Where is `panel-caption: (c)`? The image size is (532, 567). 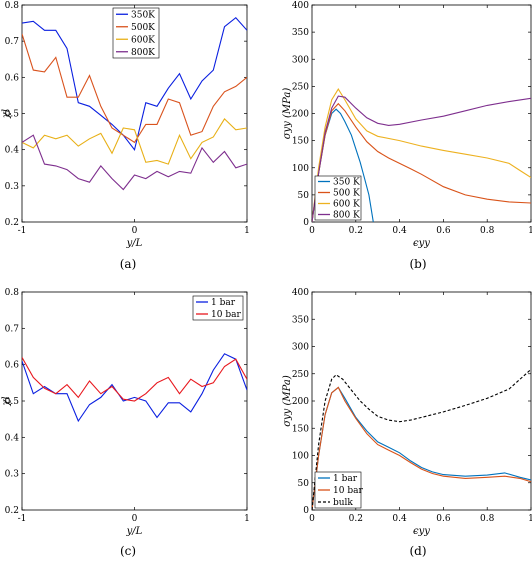
panel-caption: (c) is located at coordinates (128, 551).